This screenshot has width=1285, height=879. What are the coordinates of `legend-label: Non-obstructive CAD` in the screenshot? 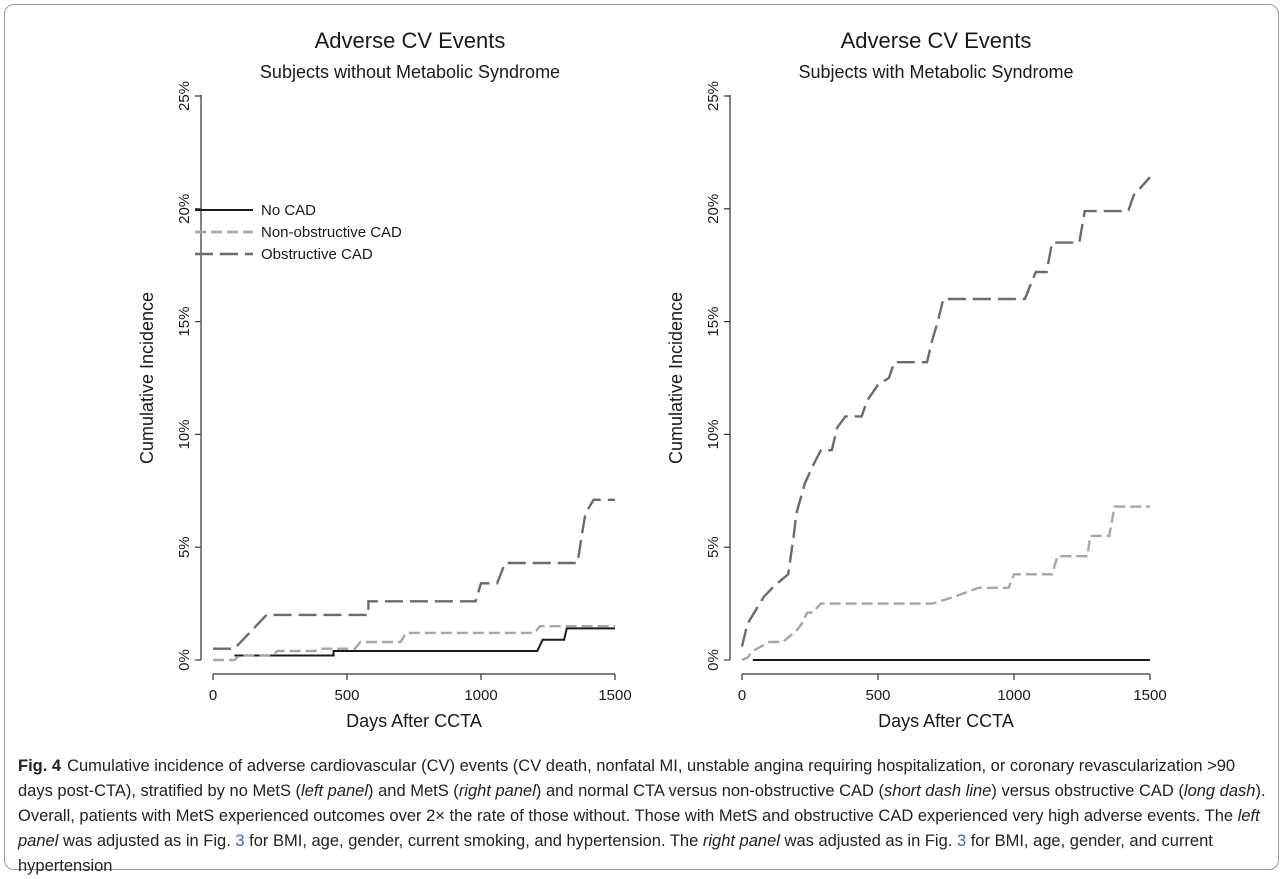 It's located at (331, 232).